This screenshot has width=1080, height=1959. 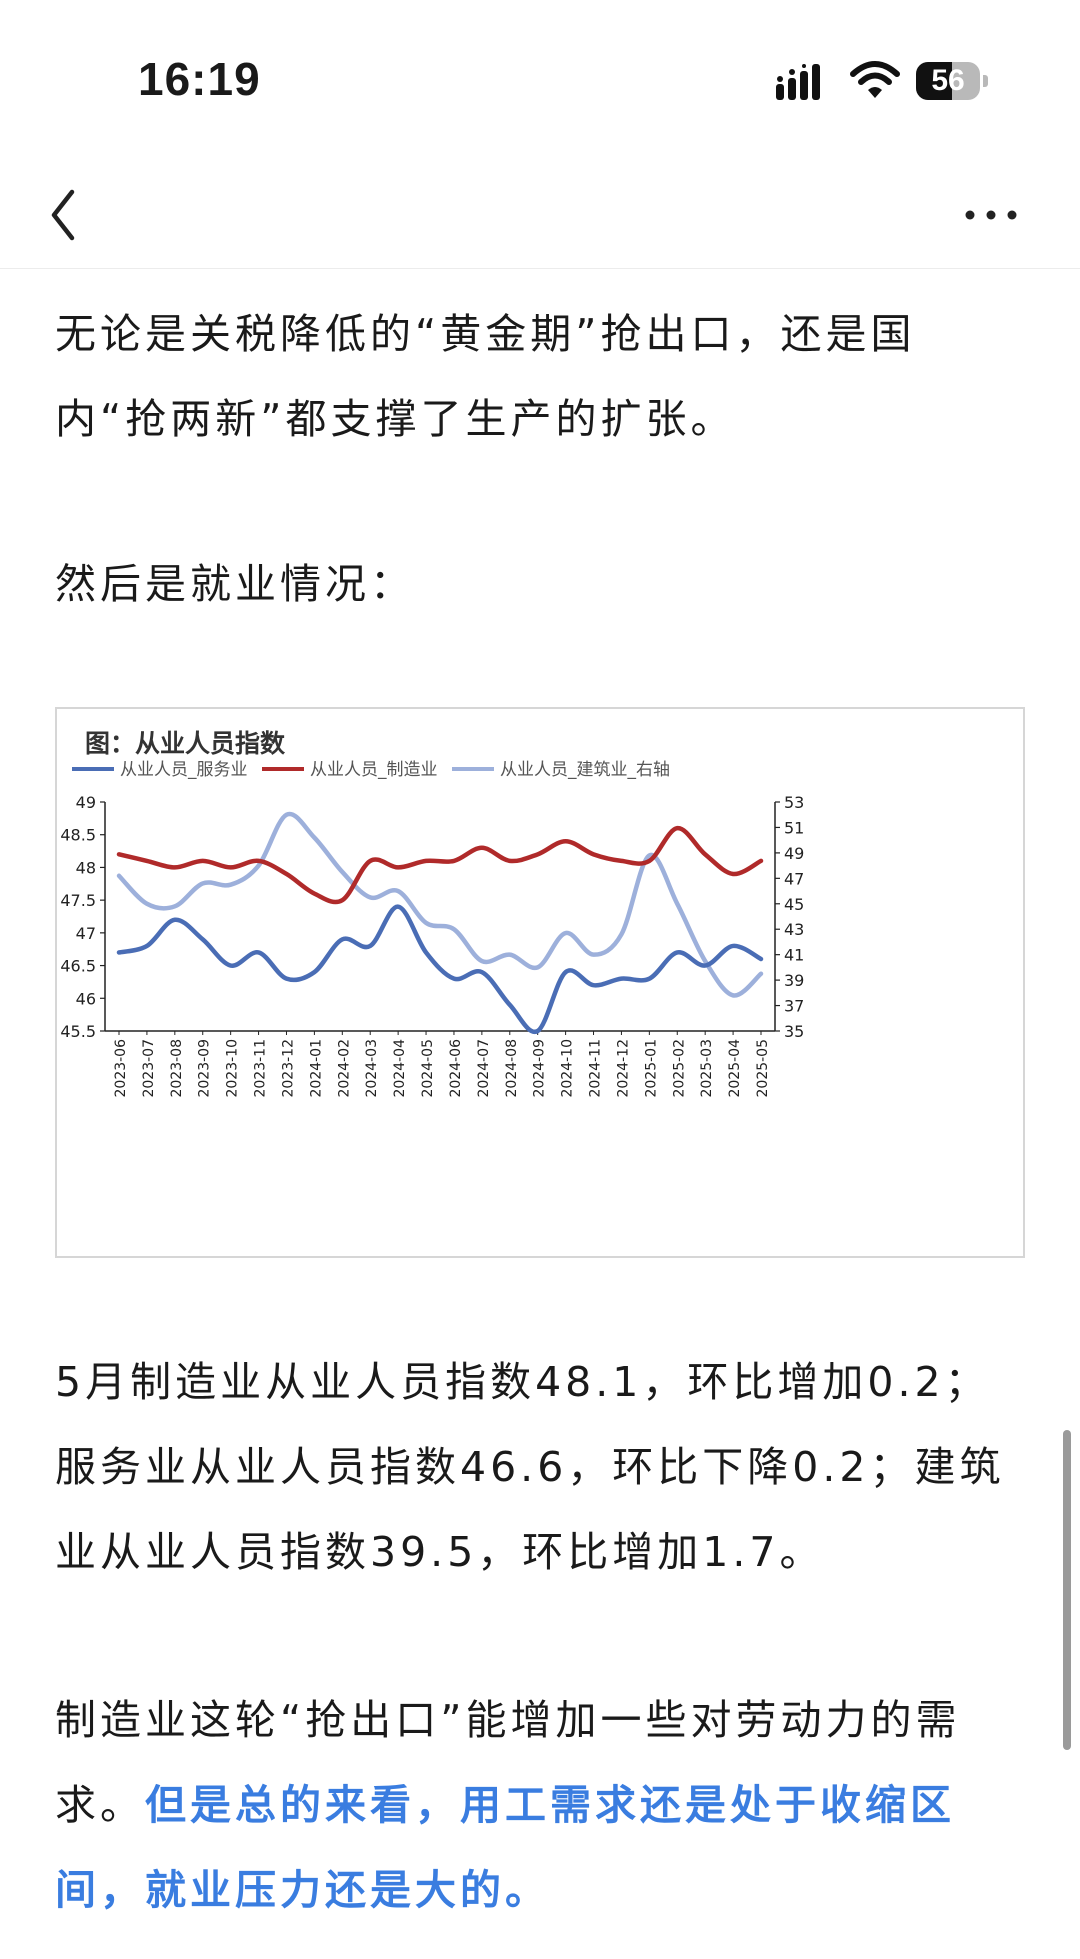 What do you see at coordinates (372, 1068) in the screenshot?
I see `x-tick-label: 2024-03` at bounding box center [372, 1068].